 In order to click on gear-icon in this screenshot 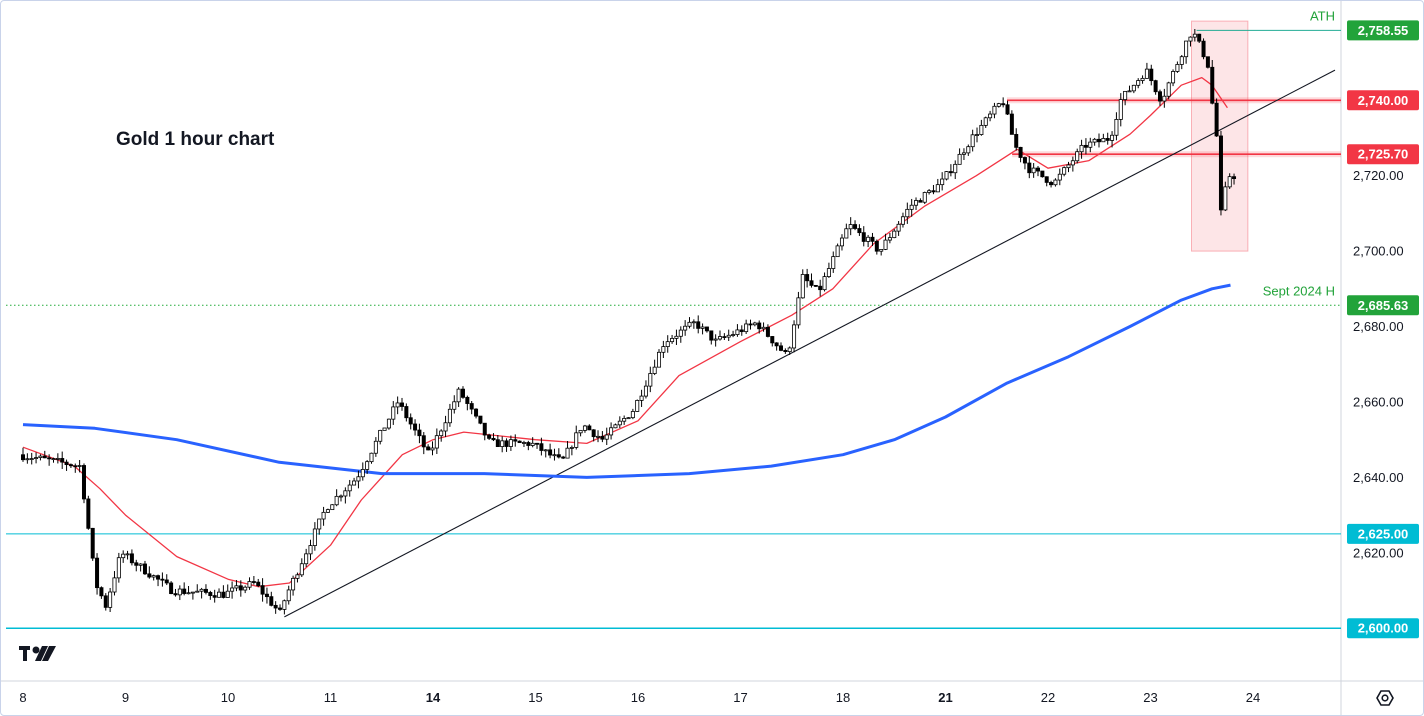, I will do `click(1385, 698)`.